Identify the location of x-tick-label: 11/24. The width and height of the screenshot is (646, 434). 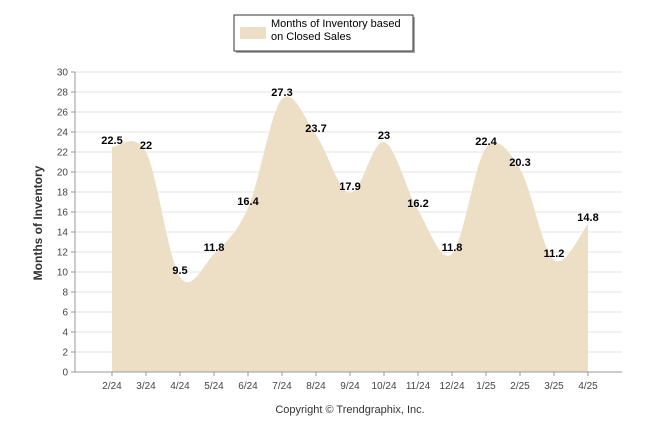
(418, 386).